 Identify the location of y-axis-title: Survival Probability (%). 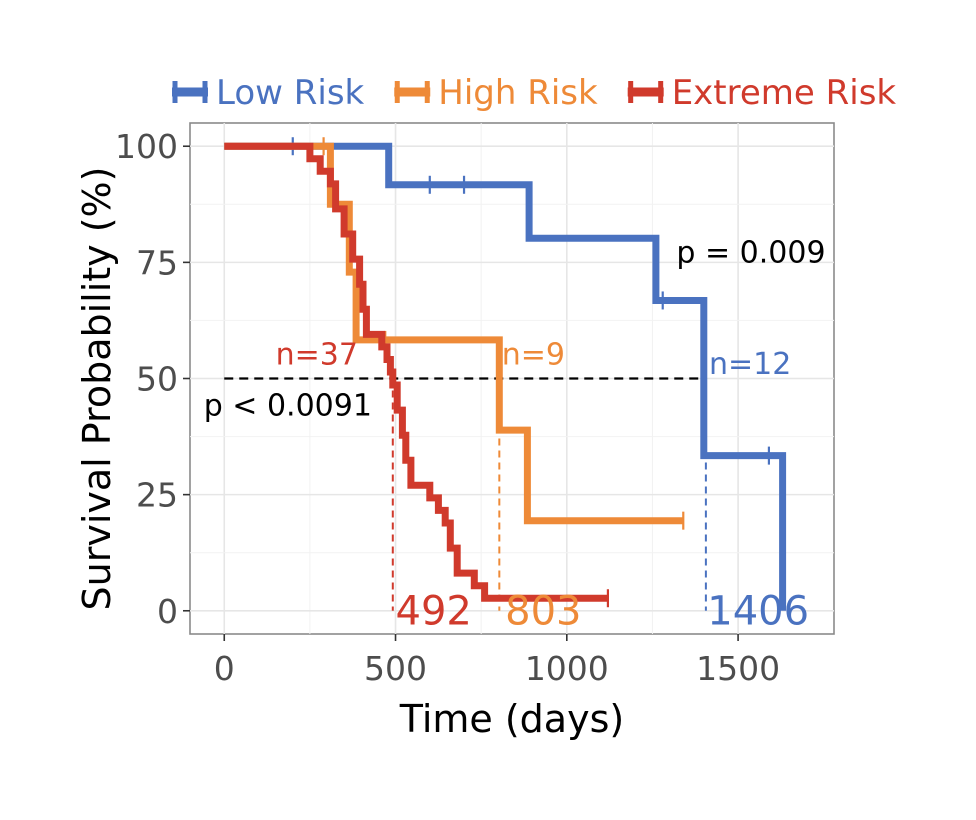
(97, 389).